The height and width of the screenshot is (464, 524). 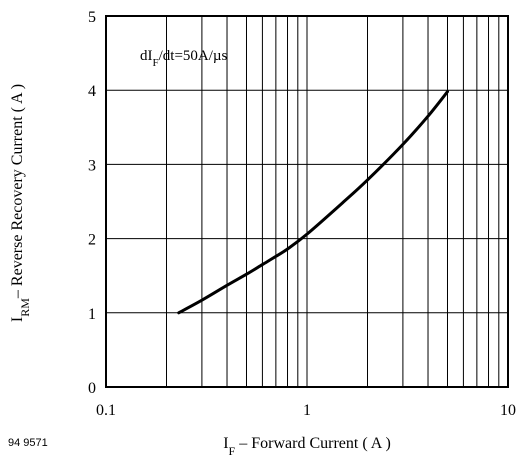 What do you see at coordinates (92, 314) in the screenshot?
I see `y-tick-label: 1` at bounding box center [92, 314].